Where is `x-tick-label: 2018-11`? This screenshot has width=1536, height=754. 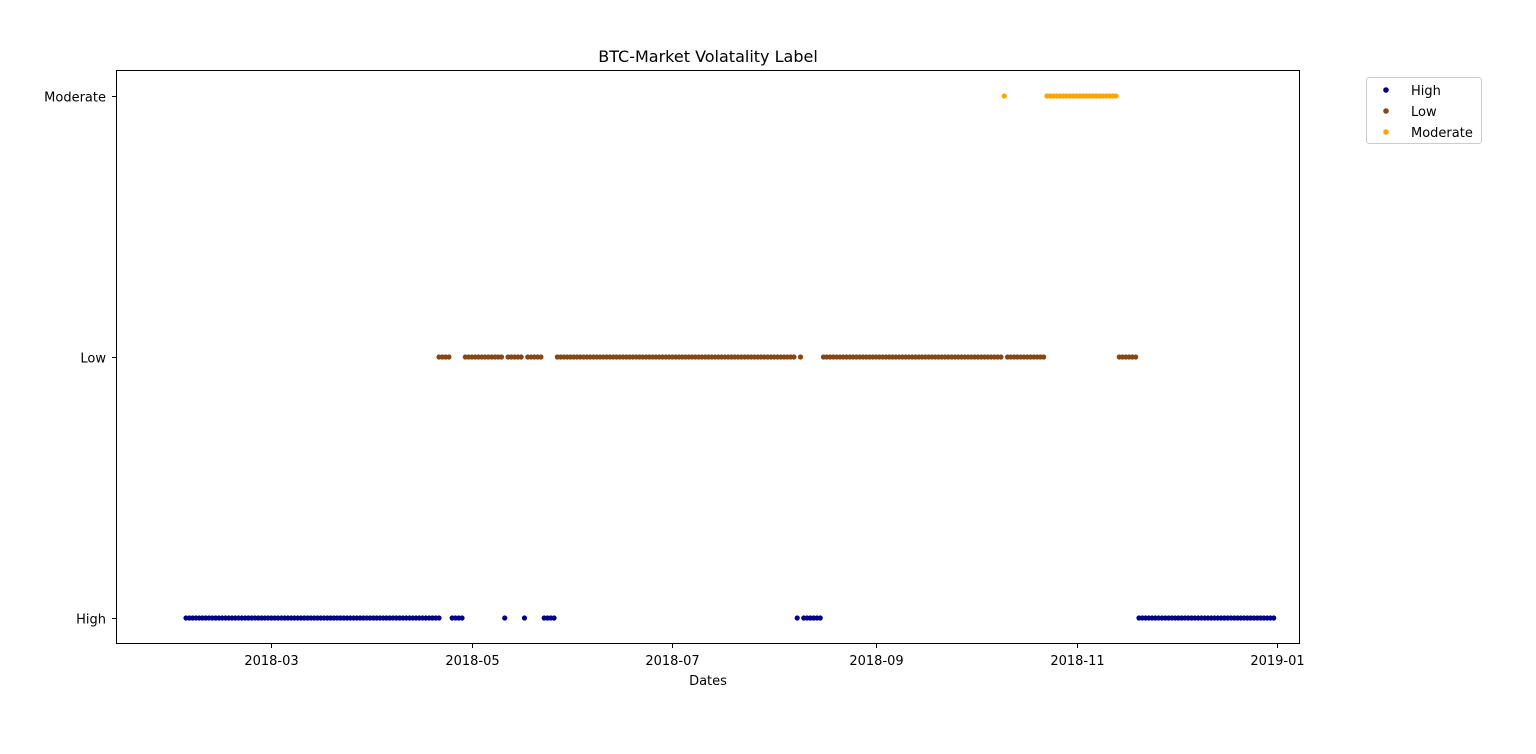
x-tick-label: 2018-11 is located at coordinates (1077, 661).